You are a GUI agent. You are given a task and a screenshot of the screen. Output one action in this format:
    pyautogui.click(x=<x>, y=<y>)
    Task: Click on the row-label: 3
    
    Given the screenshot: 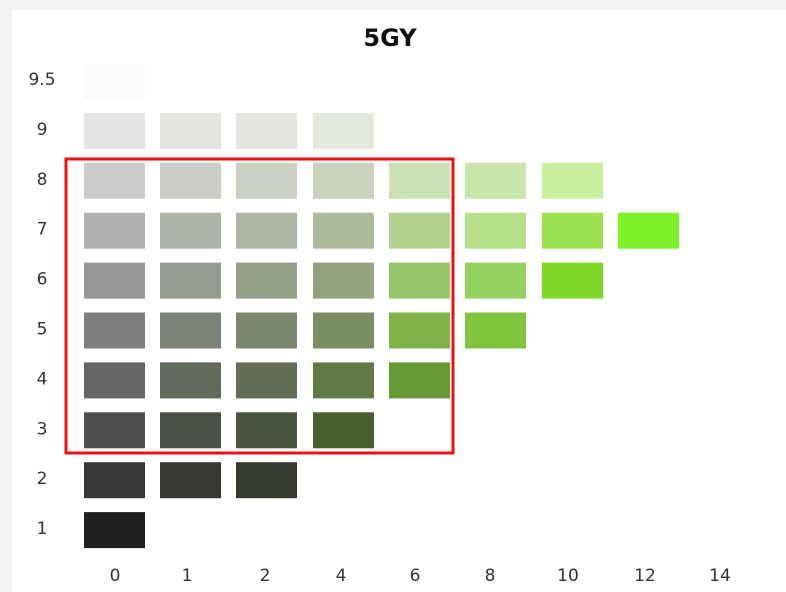 What is the action you would take?
    pyautogui.click(x=42, y=429)
    